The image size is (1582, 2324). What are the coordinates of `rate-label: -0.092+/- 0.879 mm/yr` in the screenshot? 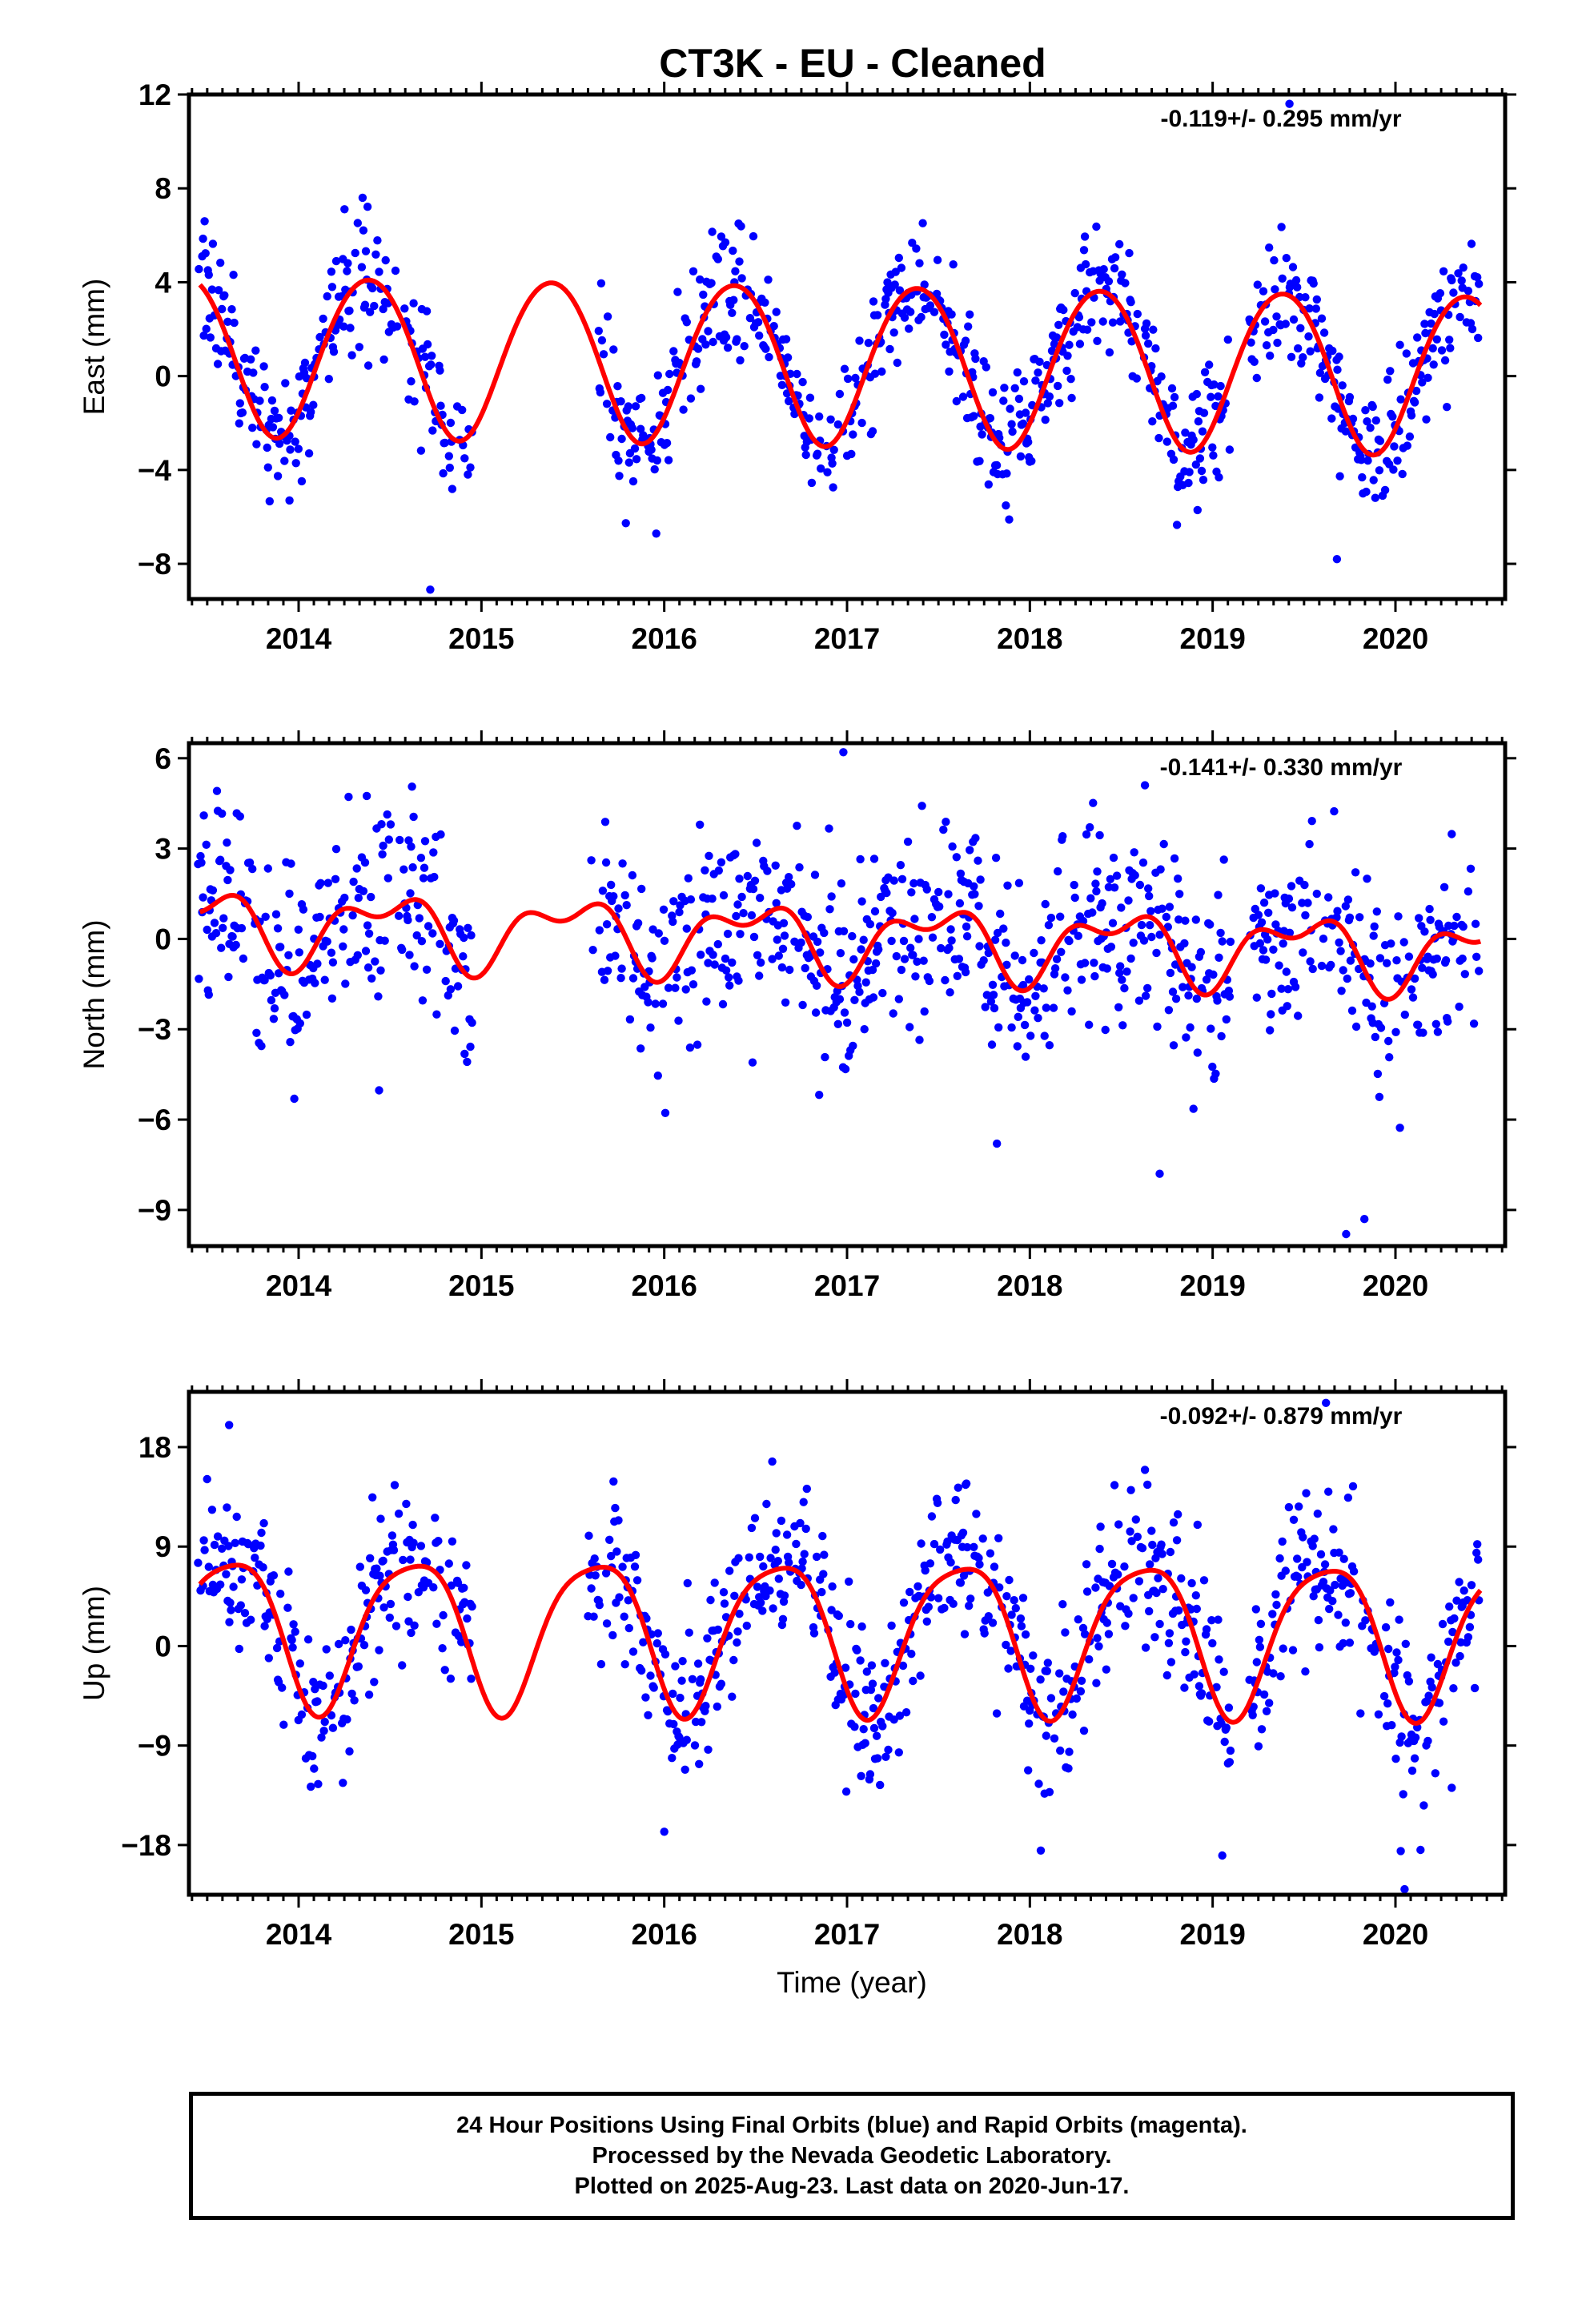 It's located at (1281, 1416).